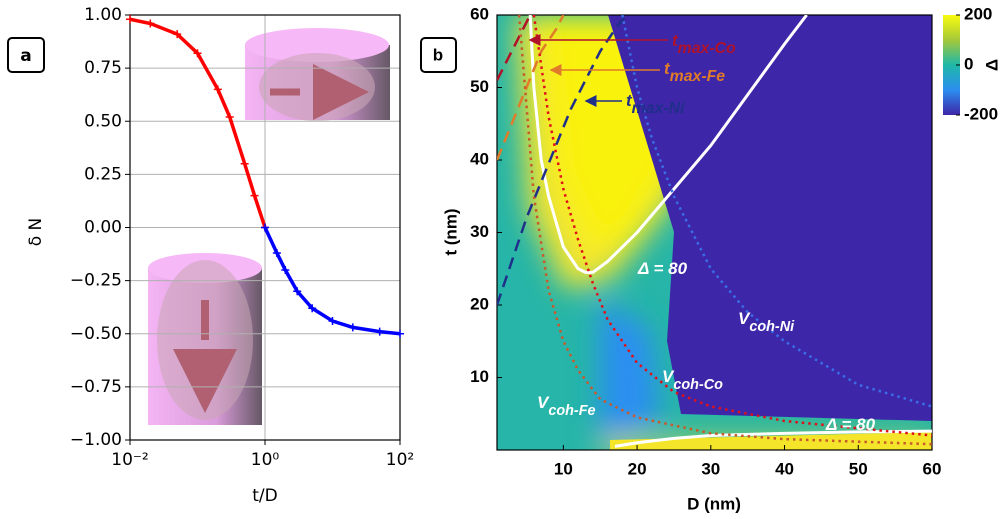 This screenshot has height=519, width=1003. Describe the element at coordinates (265, 460) in the screenshot. I see `x-tick-label: 10⁰` at that location.